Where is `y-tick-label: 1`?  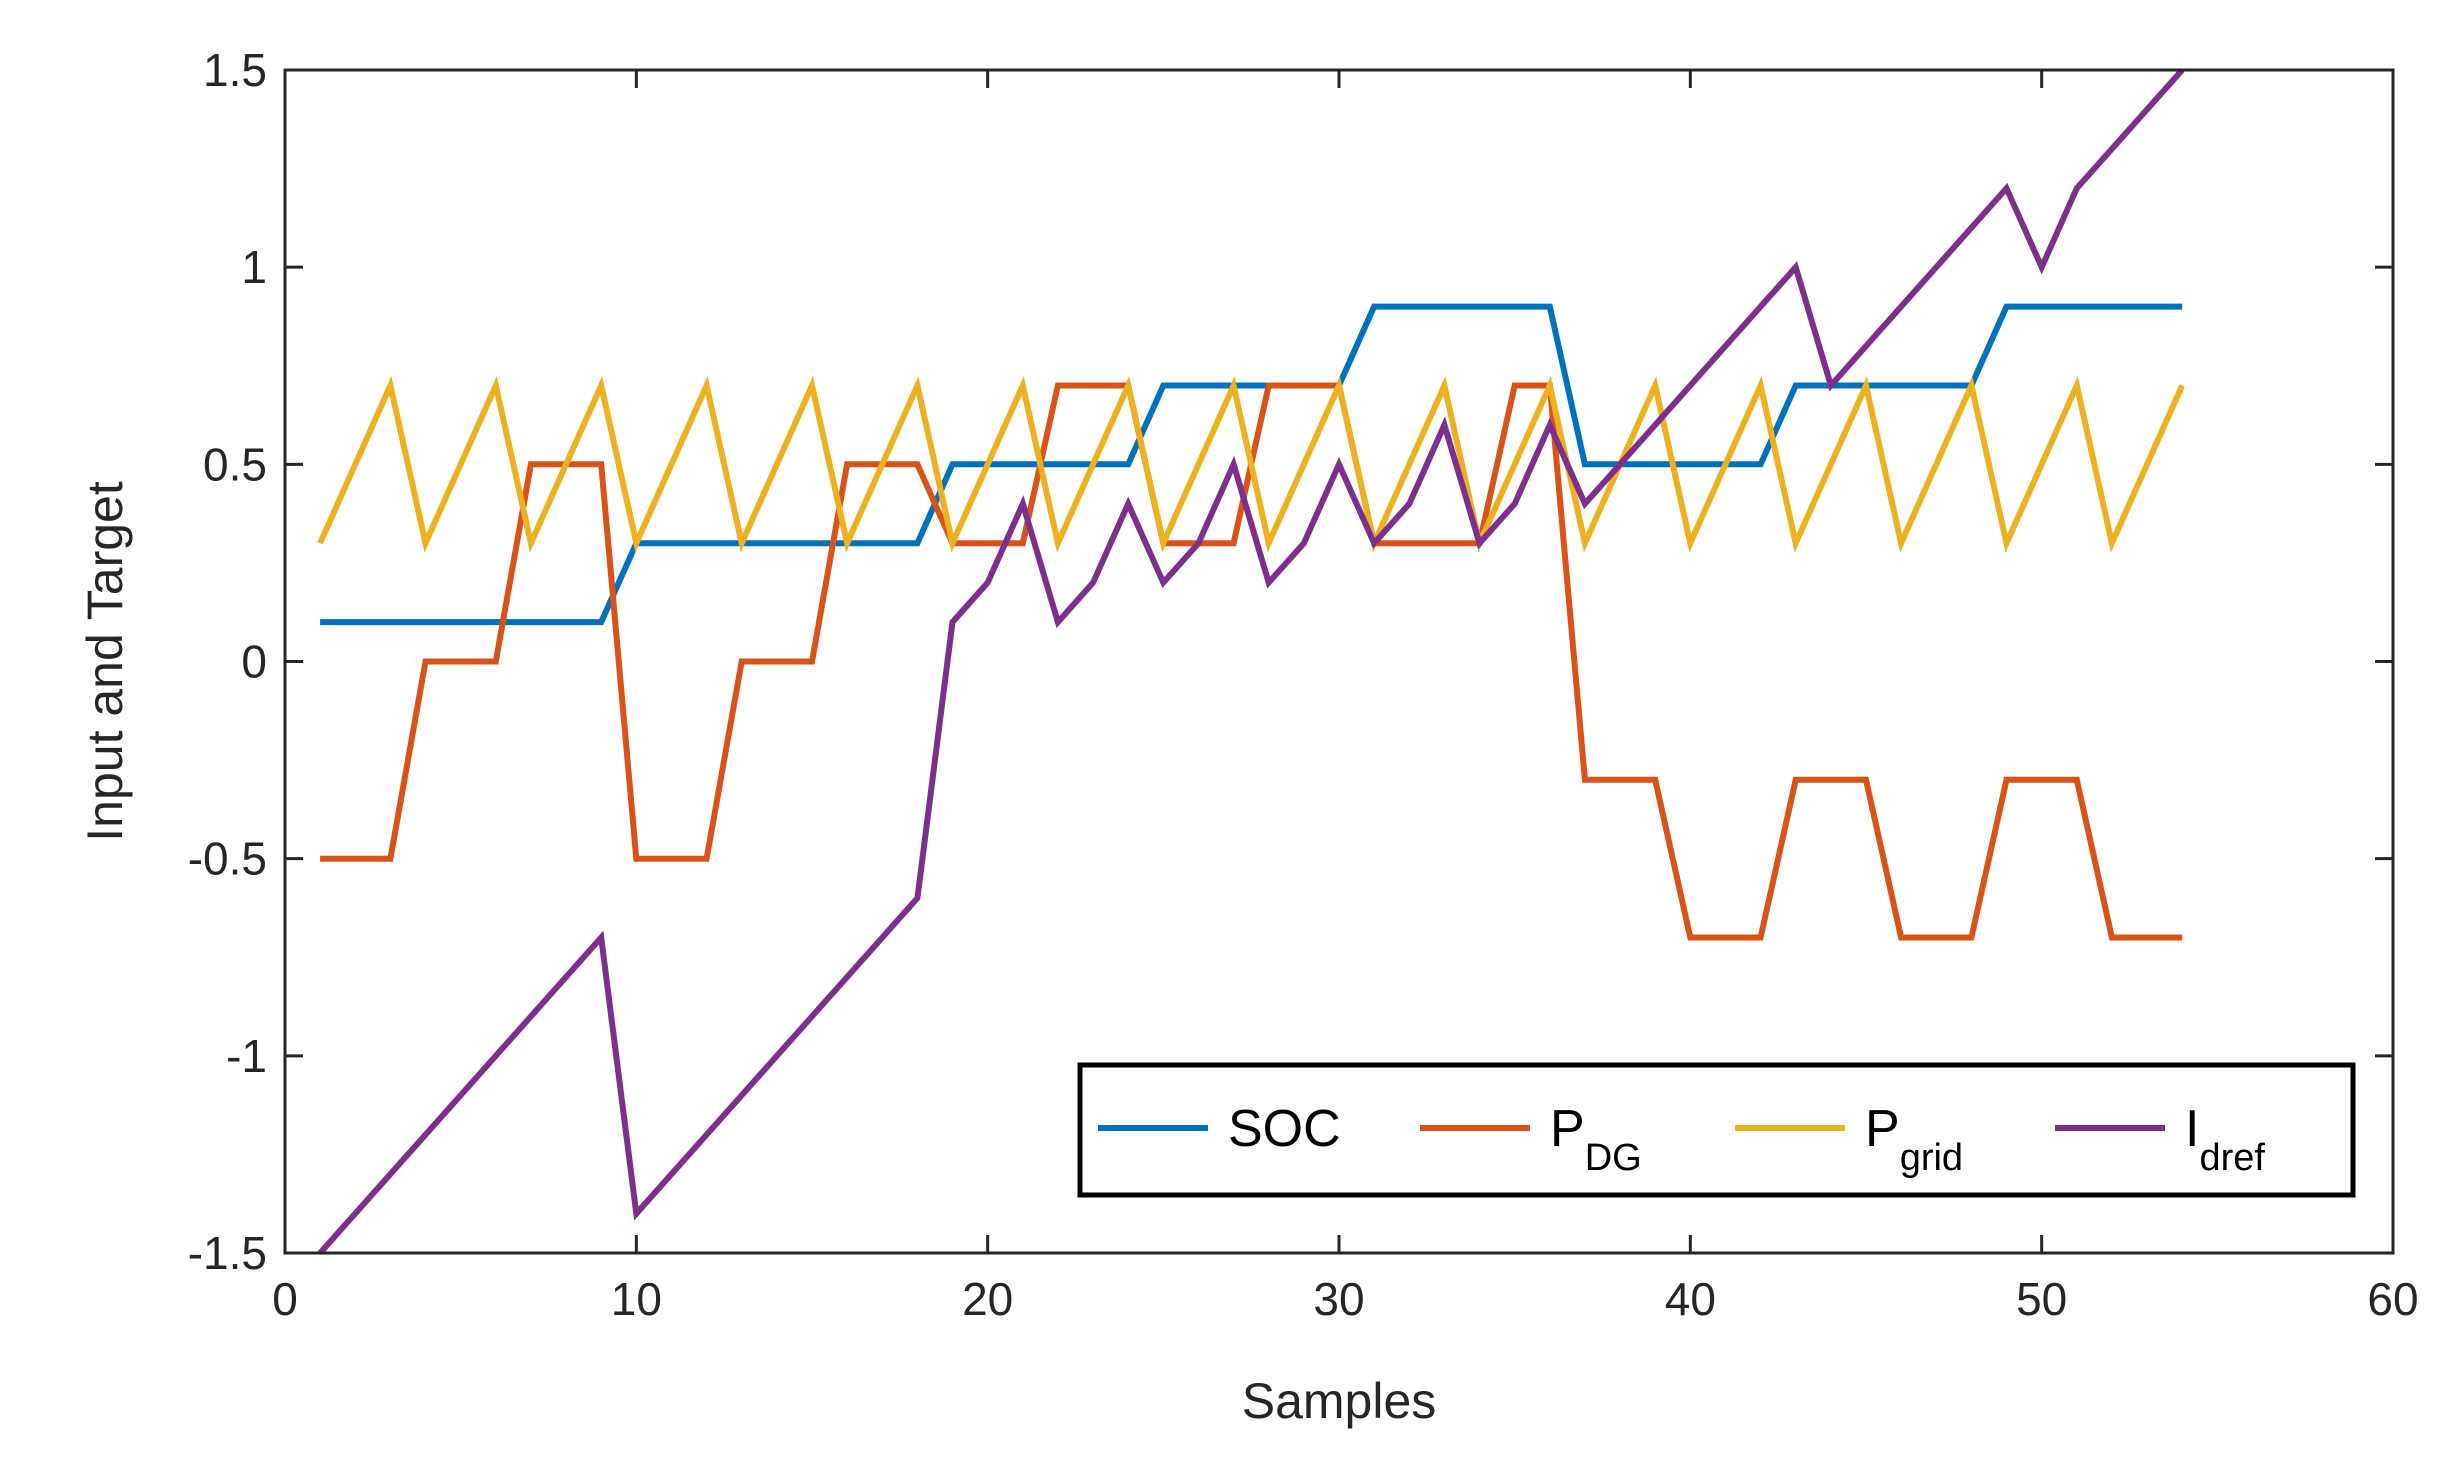 y-tick-label: 1 is located at coordinates (254, 267).